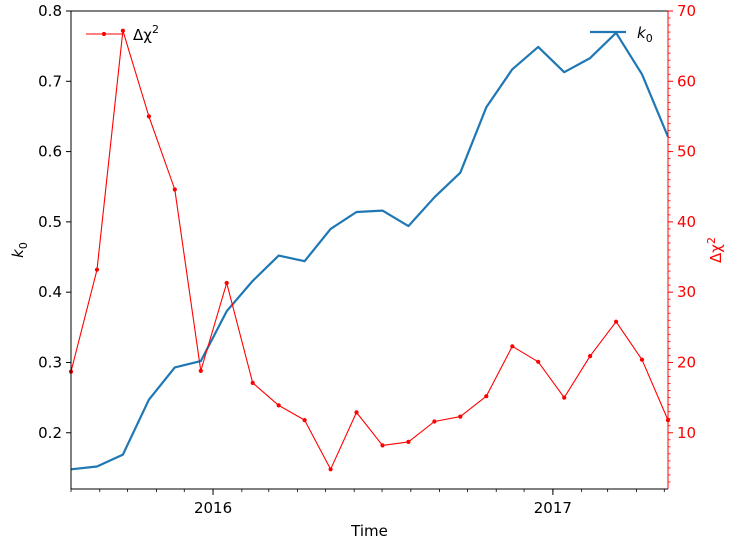  I want to click on left-tick-label: 0.3, so click(50, 362).